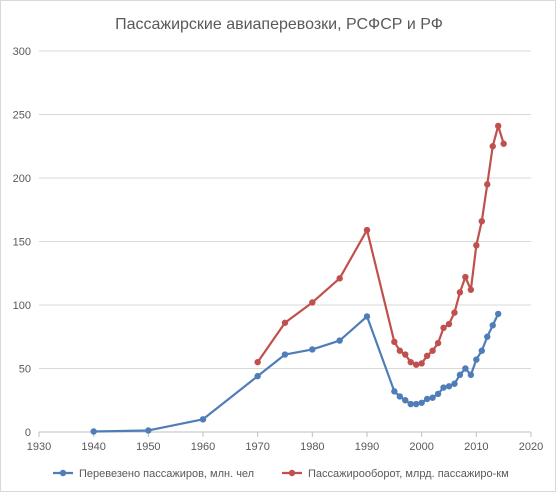 Image resolution: width=557 pixels, height=493 pixels. I want to click on x-tick-label: 1990, so click(367, 447).